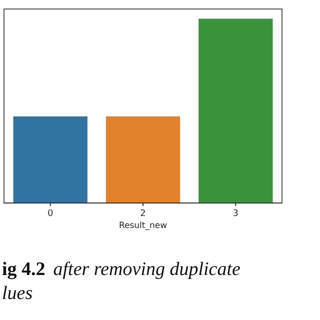  What do you see at coordinates (17, 293) in the screenshot?
I see `text: lues` at bounding box center [17, 293].